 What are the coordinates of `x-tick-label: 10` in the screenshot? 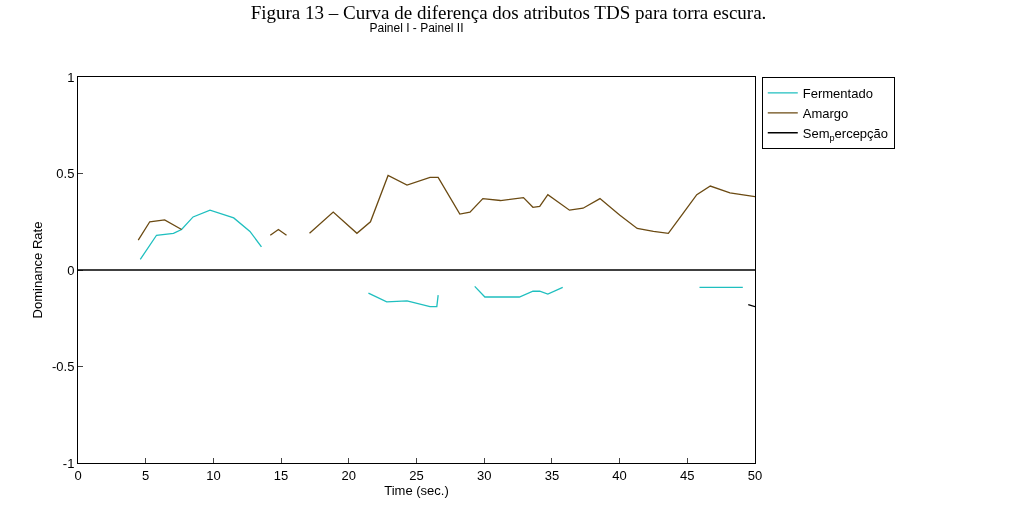 It's located at (213, 475).